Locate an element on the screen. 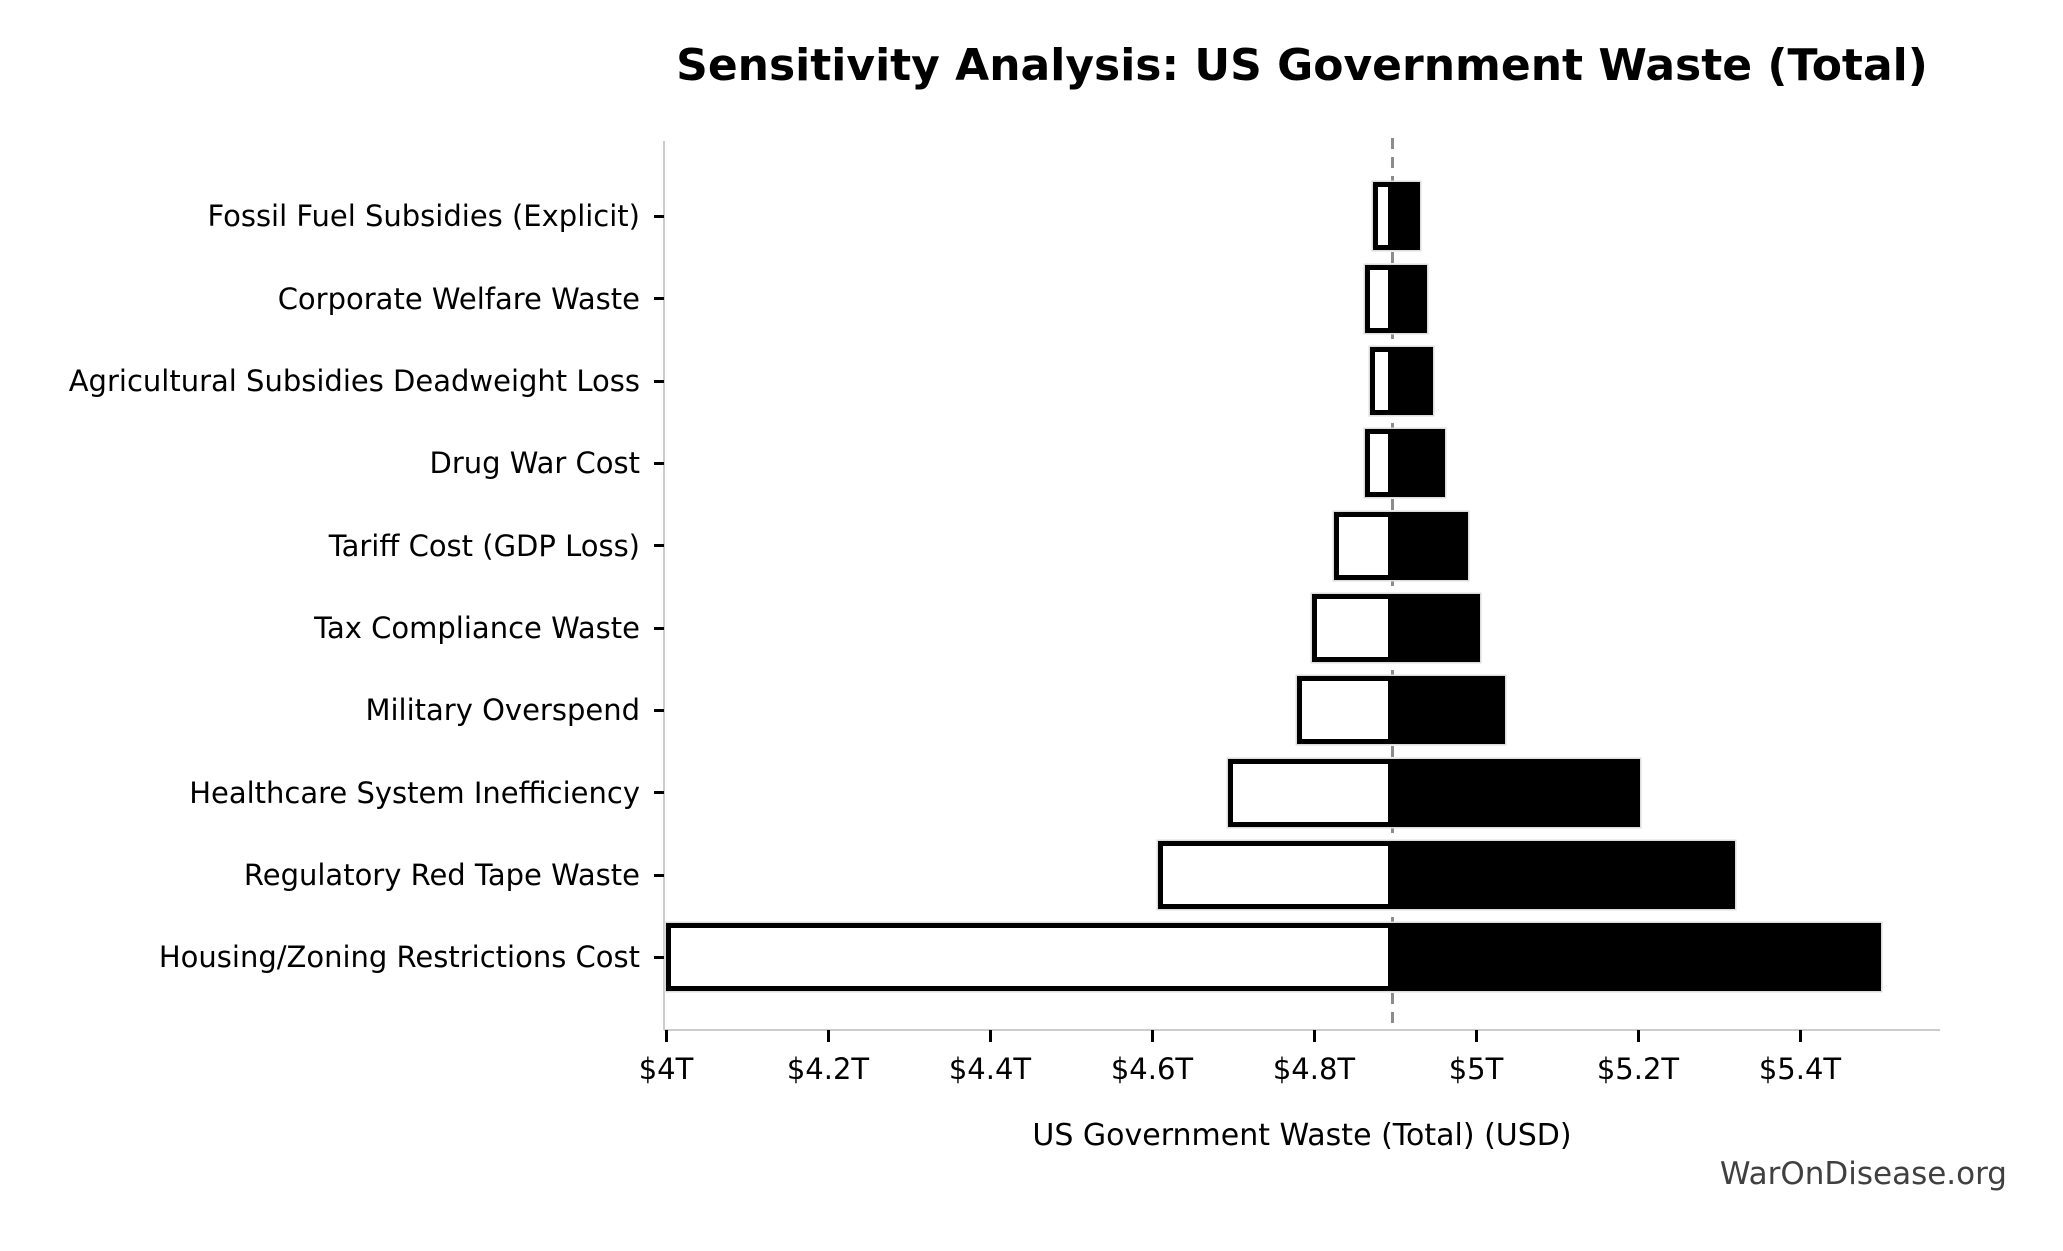 Image resolution: width=2063 pixels, height=1251 pixels. x-tick-label: $5T is located at coordinates (1476, 1069).